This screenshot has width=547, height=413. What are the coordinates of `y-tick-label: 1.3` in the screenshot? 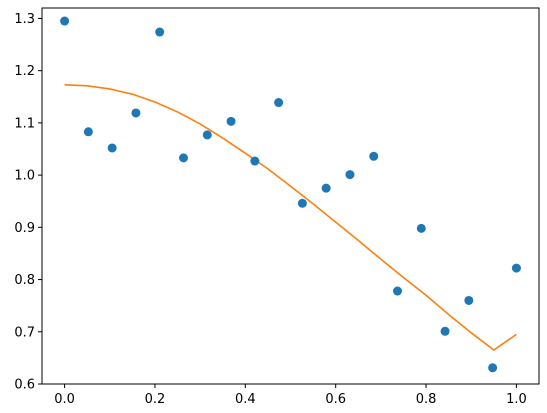 It's located at (24, 19).